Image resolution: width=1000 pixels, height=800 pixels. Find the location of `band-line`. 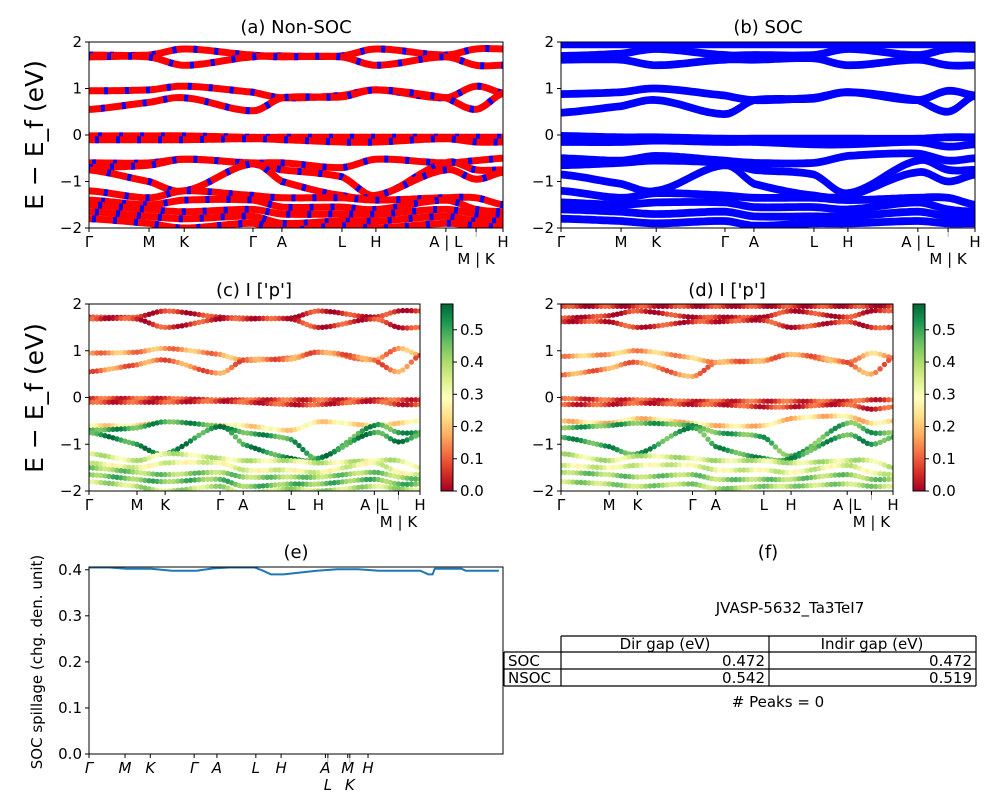

band-line is located at coordinates (768, 222).